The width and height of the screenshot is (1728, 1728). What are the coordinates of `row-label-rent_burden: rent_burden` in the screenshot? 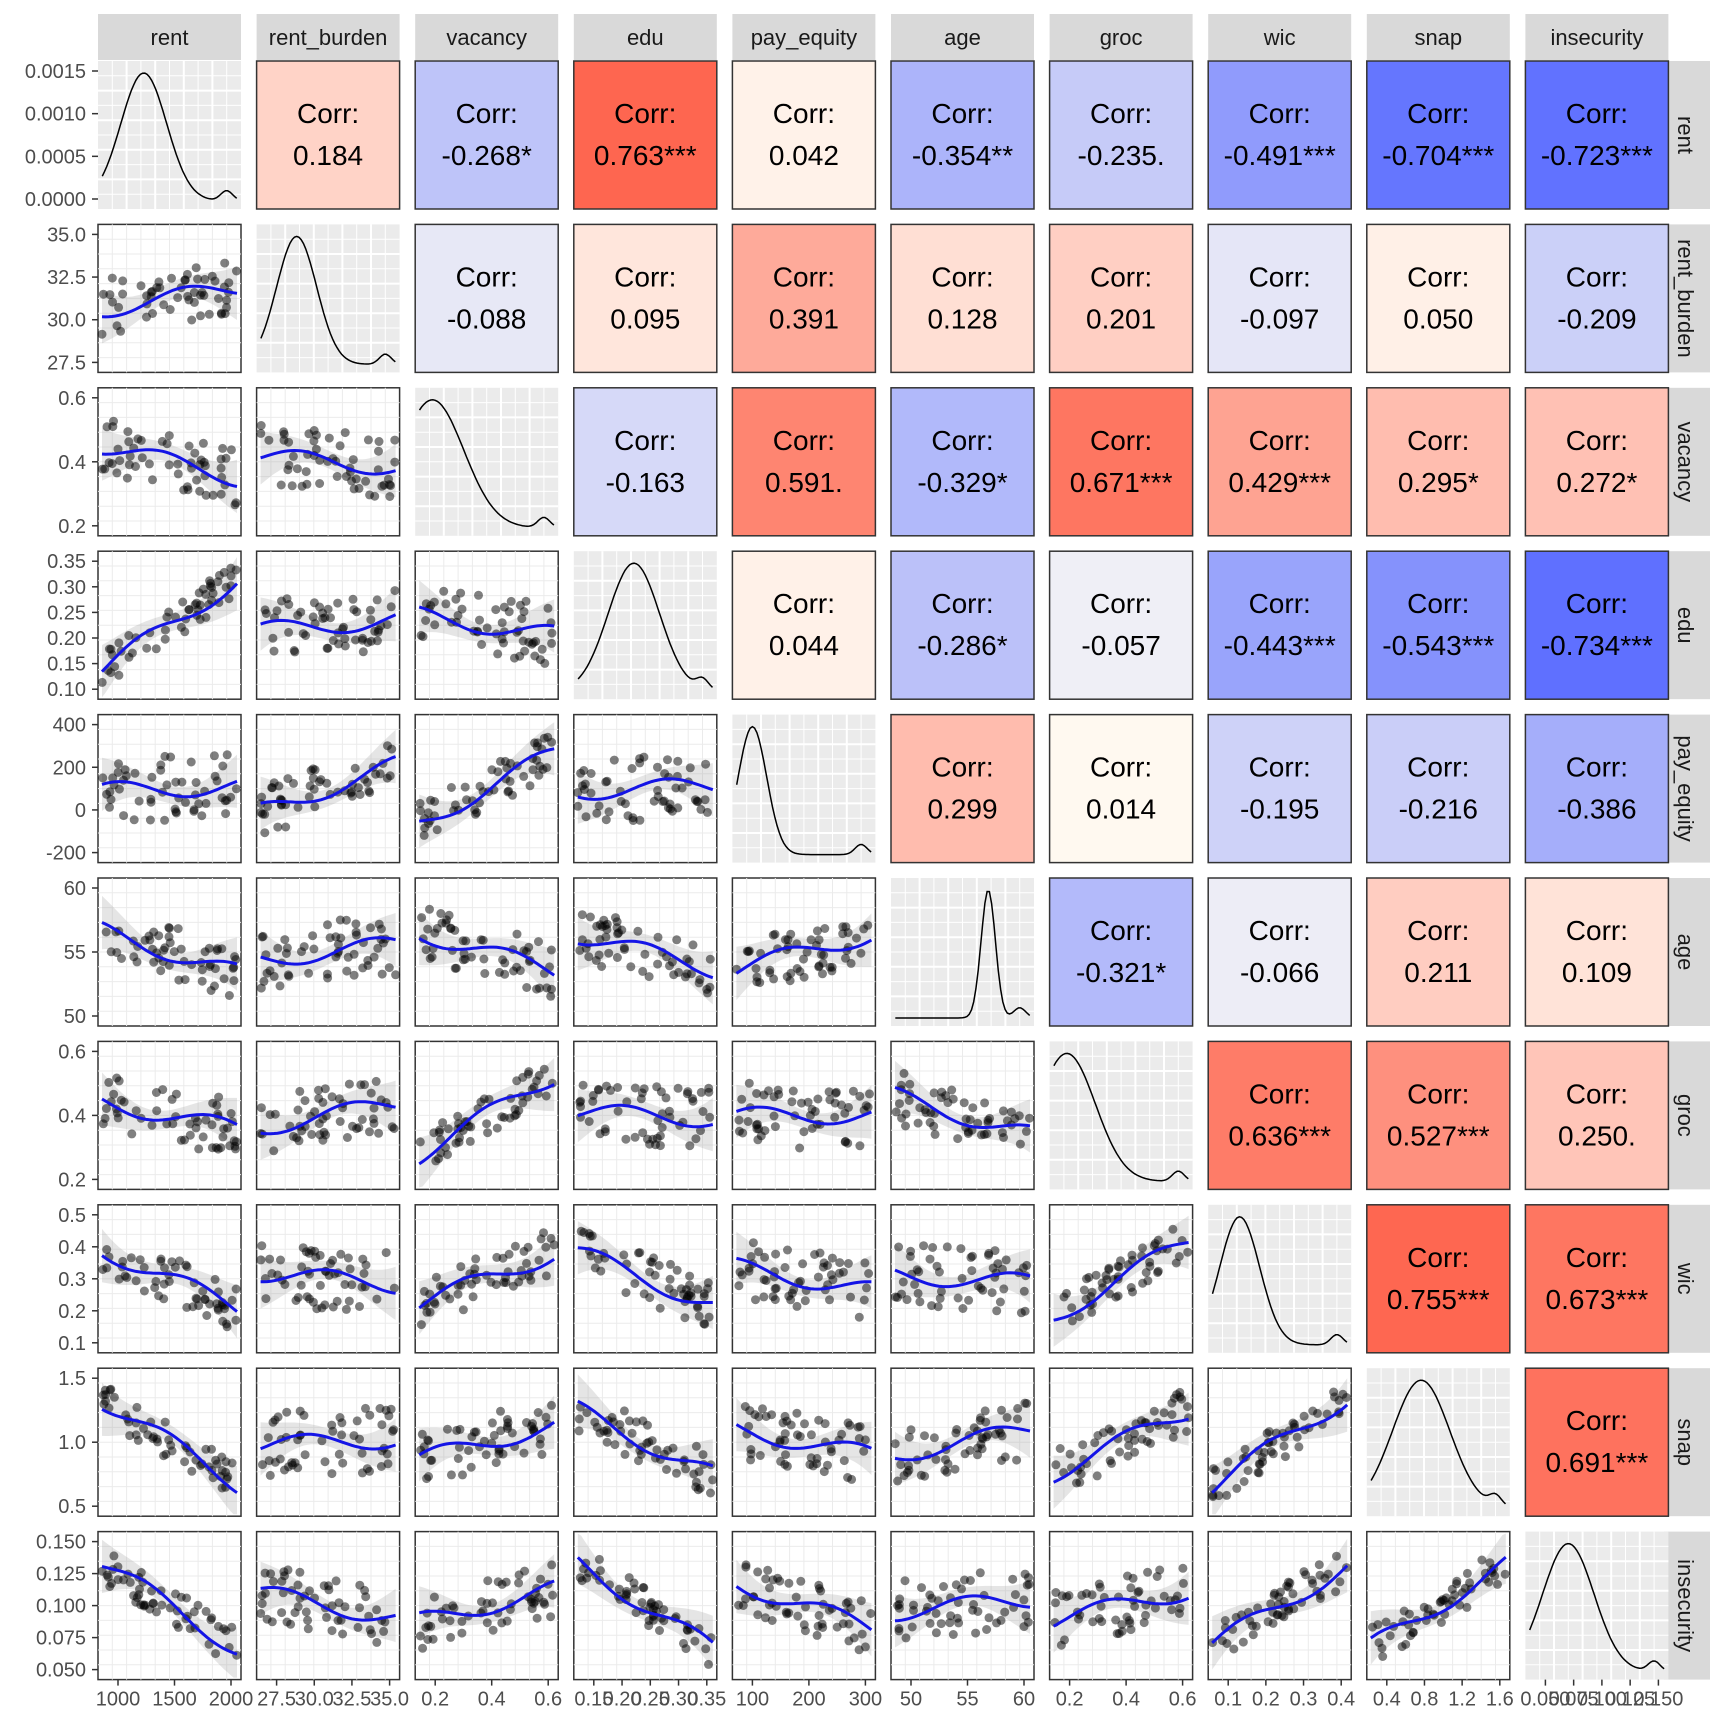 It's located at (1685, 298).